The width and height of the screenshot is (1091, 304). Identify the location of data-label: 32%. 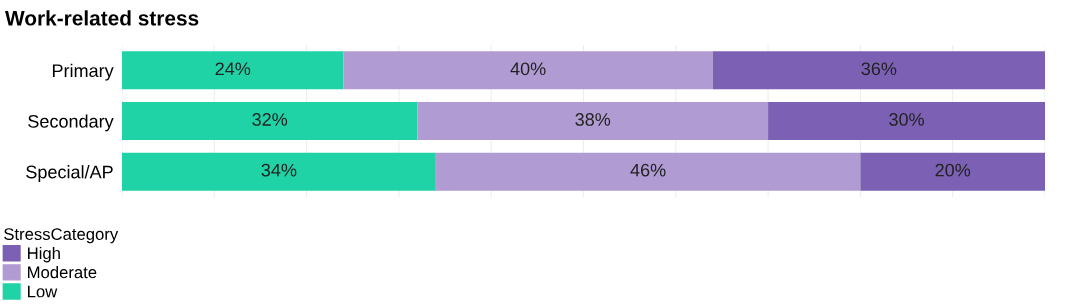
(270, 119).